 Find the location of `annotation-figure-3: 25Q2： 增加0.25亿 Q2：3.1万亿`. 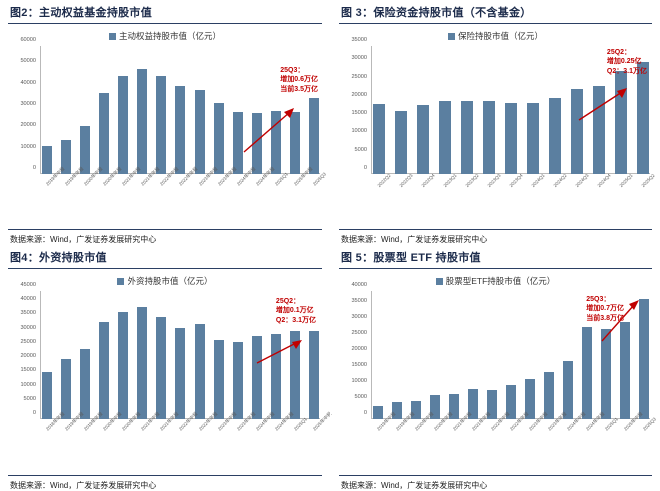

annotation-figure-3: 25Q2： 增加0.25亿 Q2：3.1万亿 is located at coordinates (627, 62).